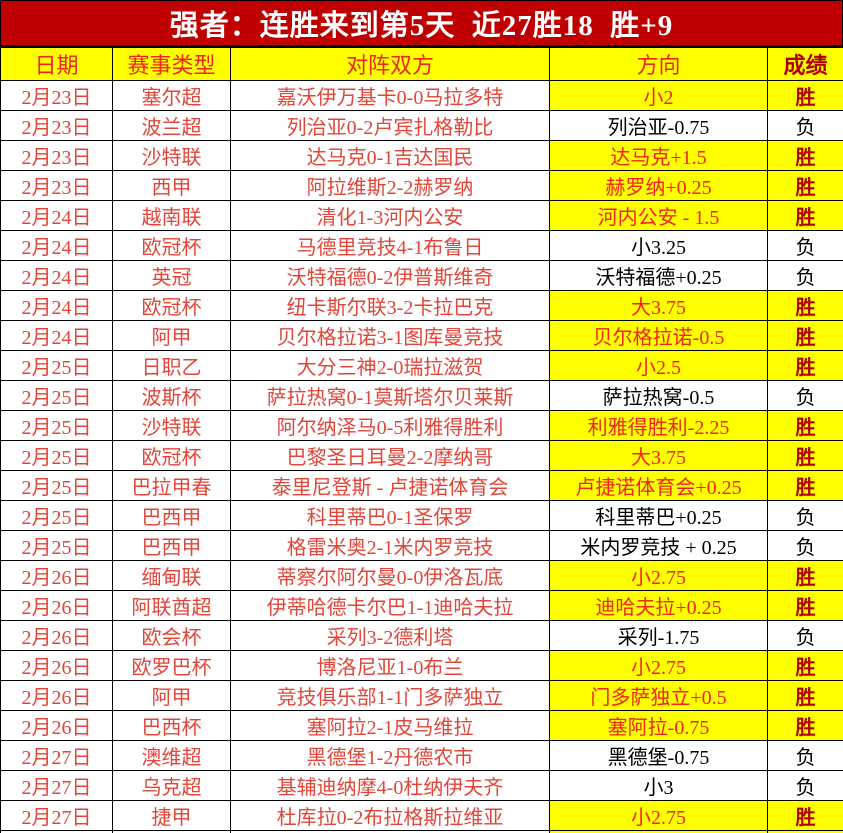 Image resolution: width=843 pixels, height=833 pixels. I want to click on table-row: 2月26日 巴西杯 塞阿拉2-1皮马维拉 塞阿拉-0.75 胜, so click(421, 725).